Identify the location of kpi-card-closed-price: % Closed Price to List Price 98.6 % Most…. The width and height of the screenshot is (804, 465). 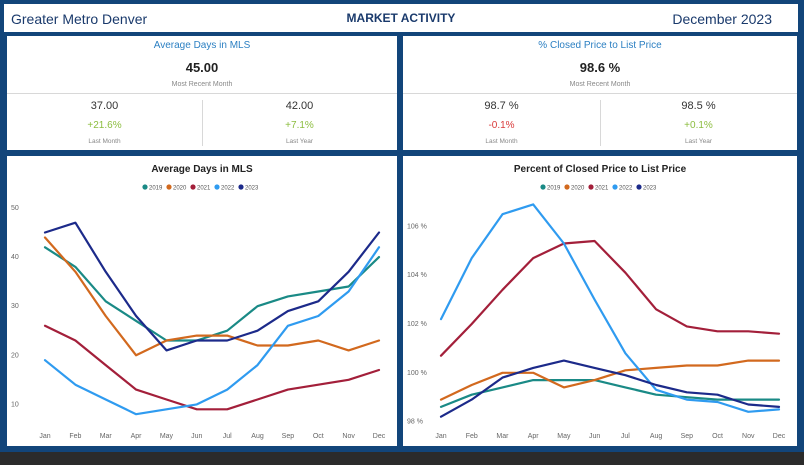
(600, 93).